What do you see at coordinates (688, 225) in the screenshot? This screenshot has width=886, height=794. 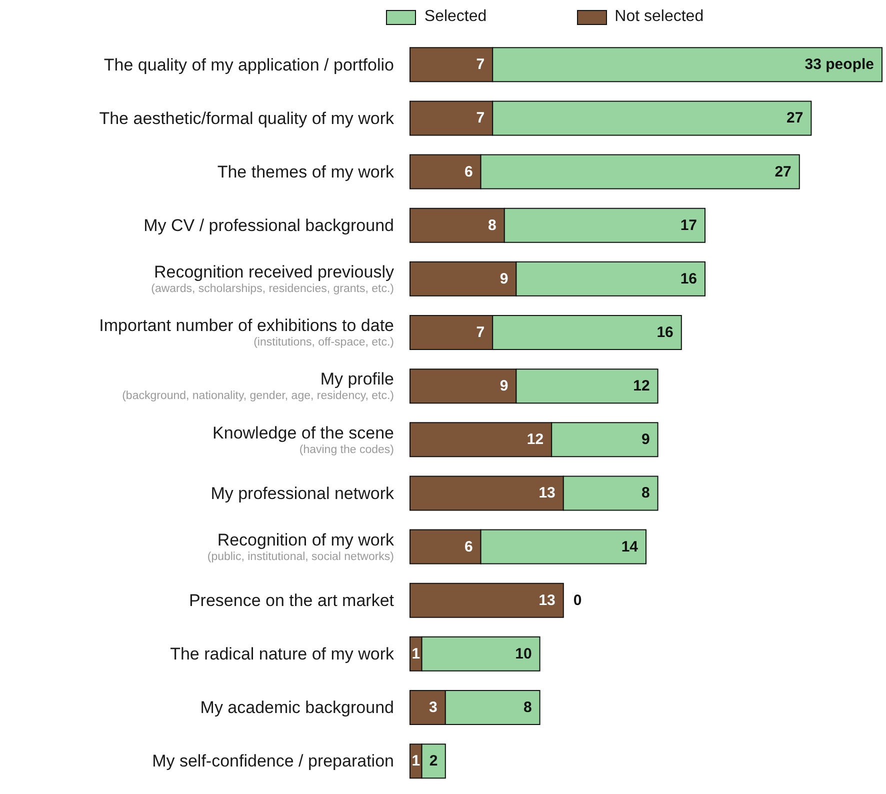 I see `data-label: 17` at bounding box center [688, 225].